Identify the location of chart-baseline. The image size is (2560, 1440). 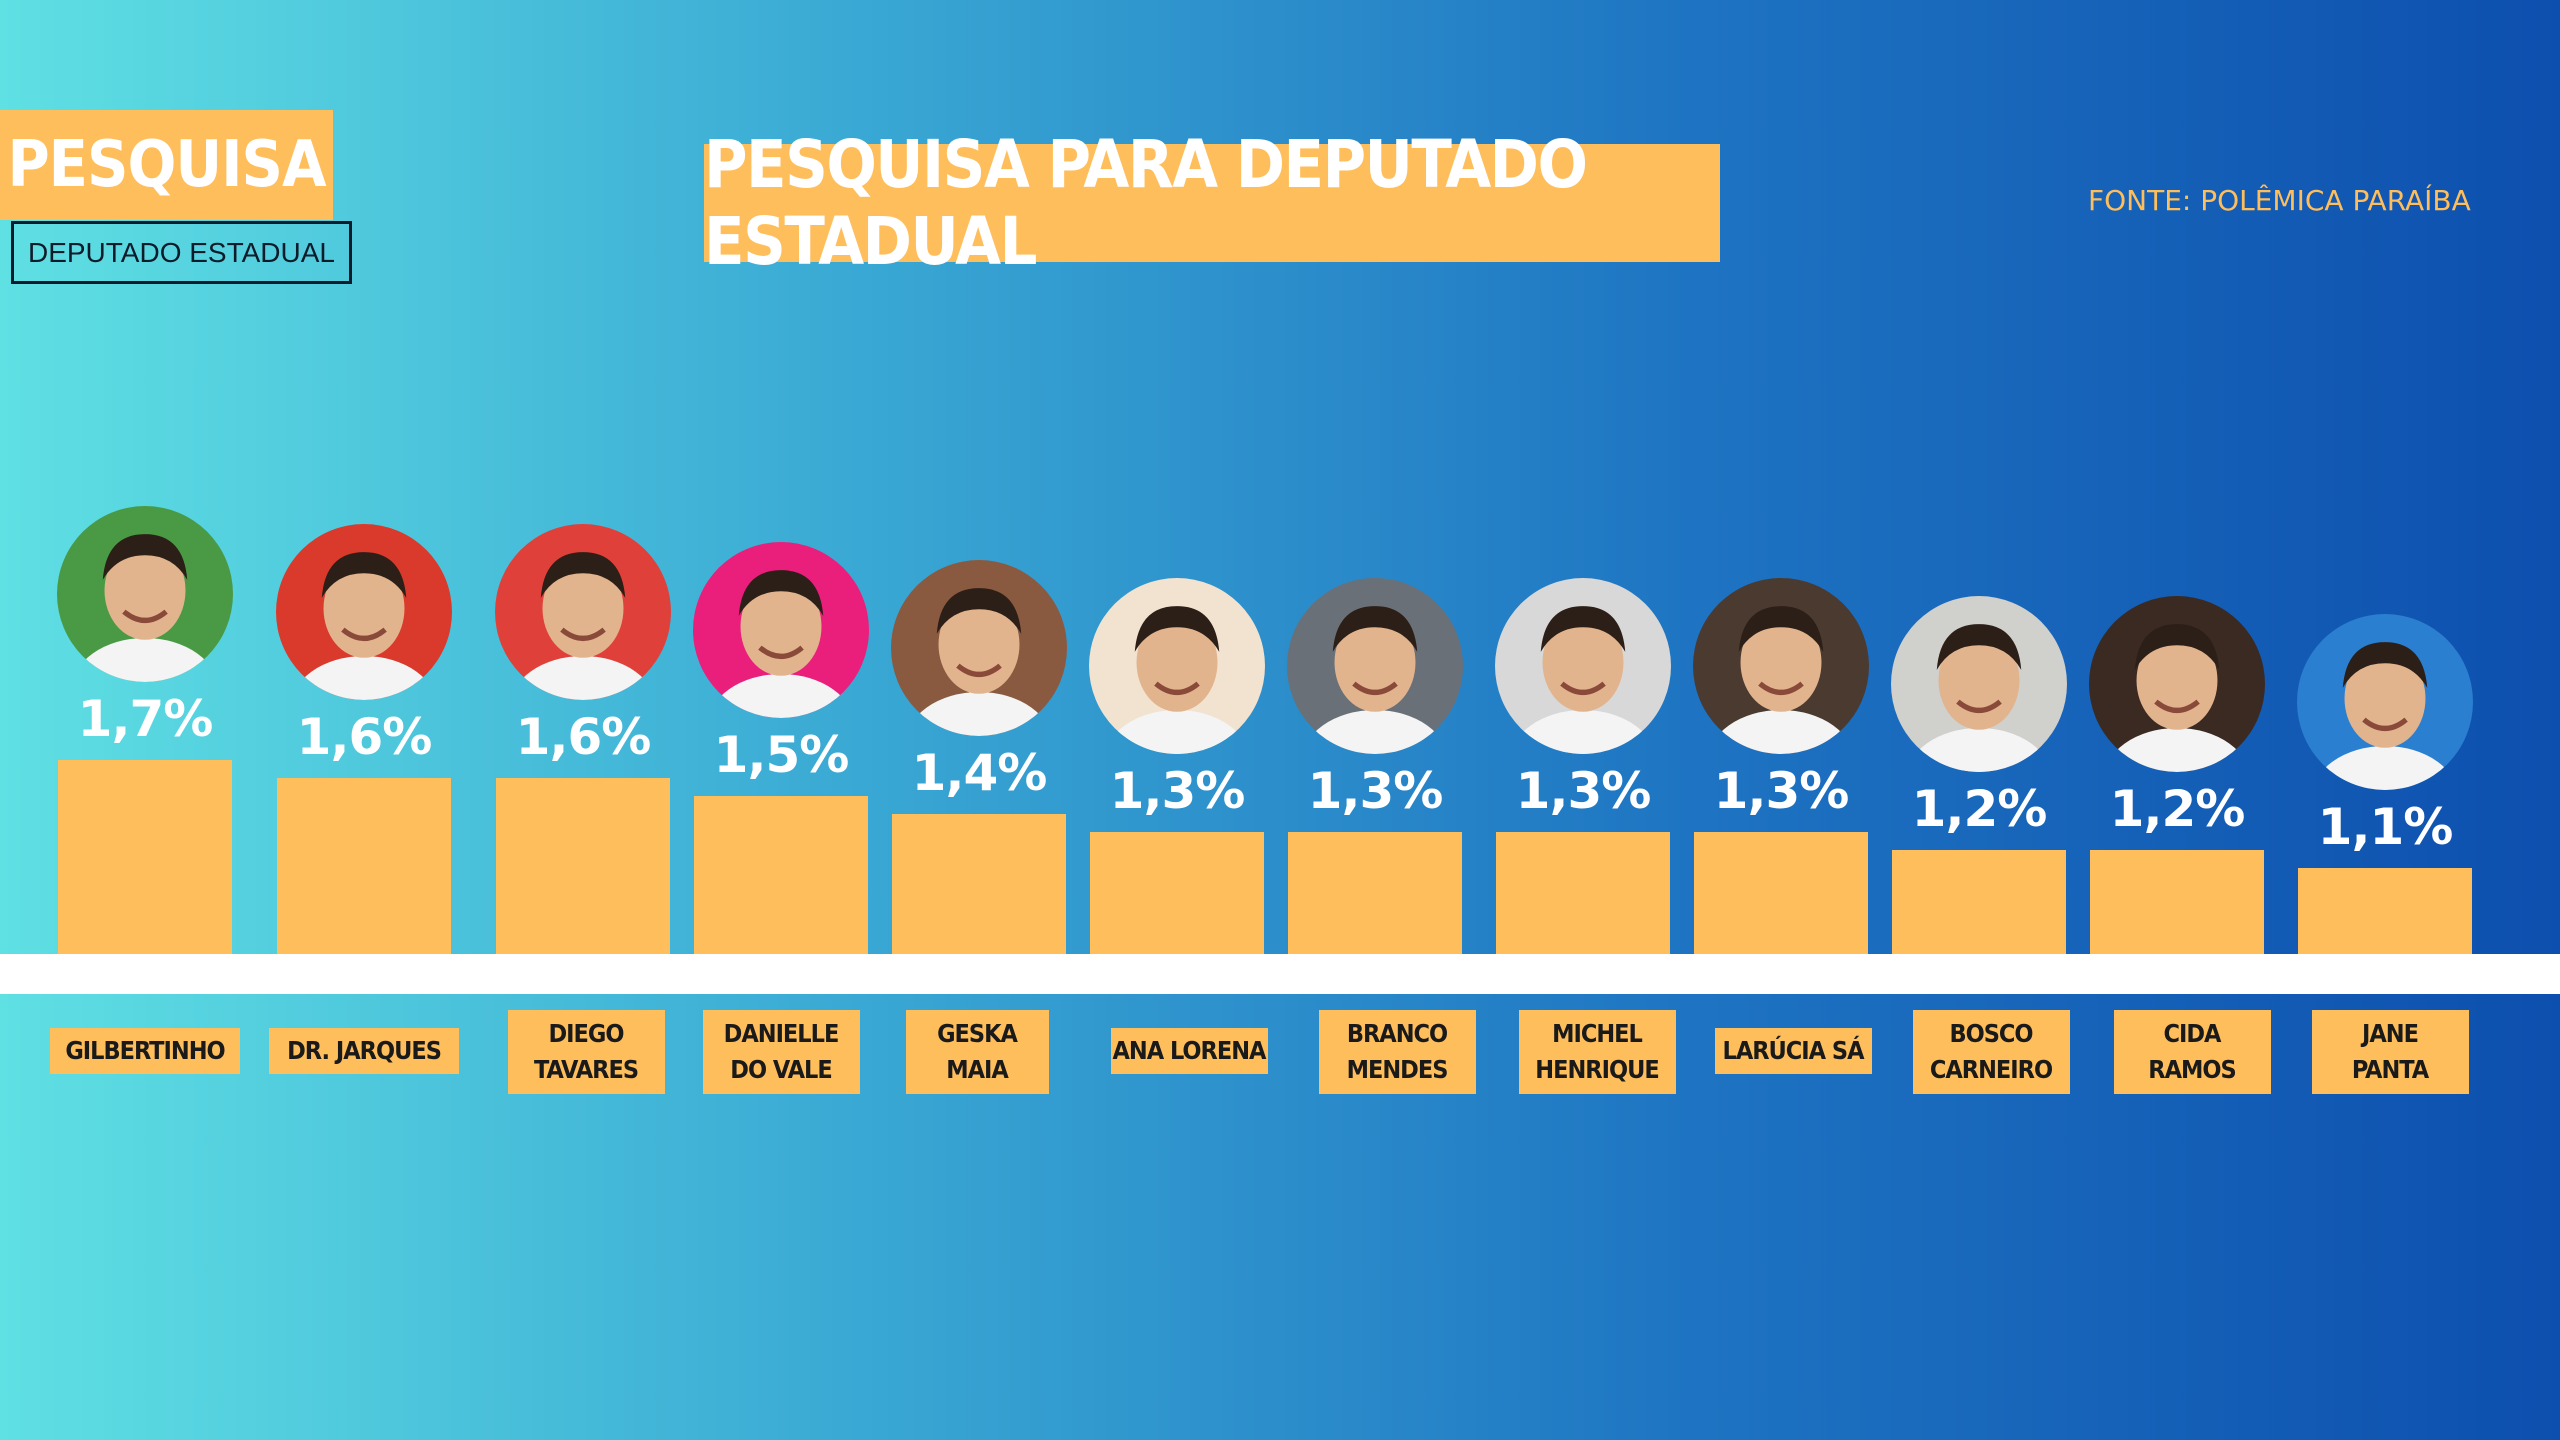
(1280, 974).